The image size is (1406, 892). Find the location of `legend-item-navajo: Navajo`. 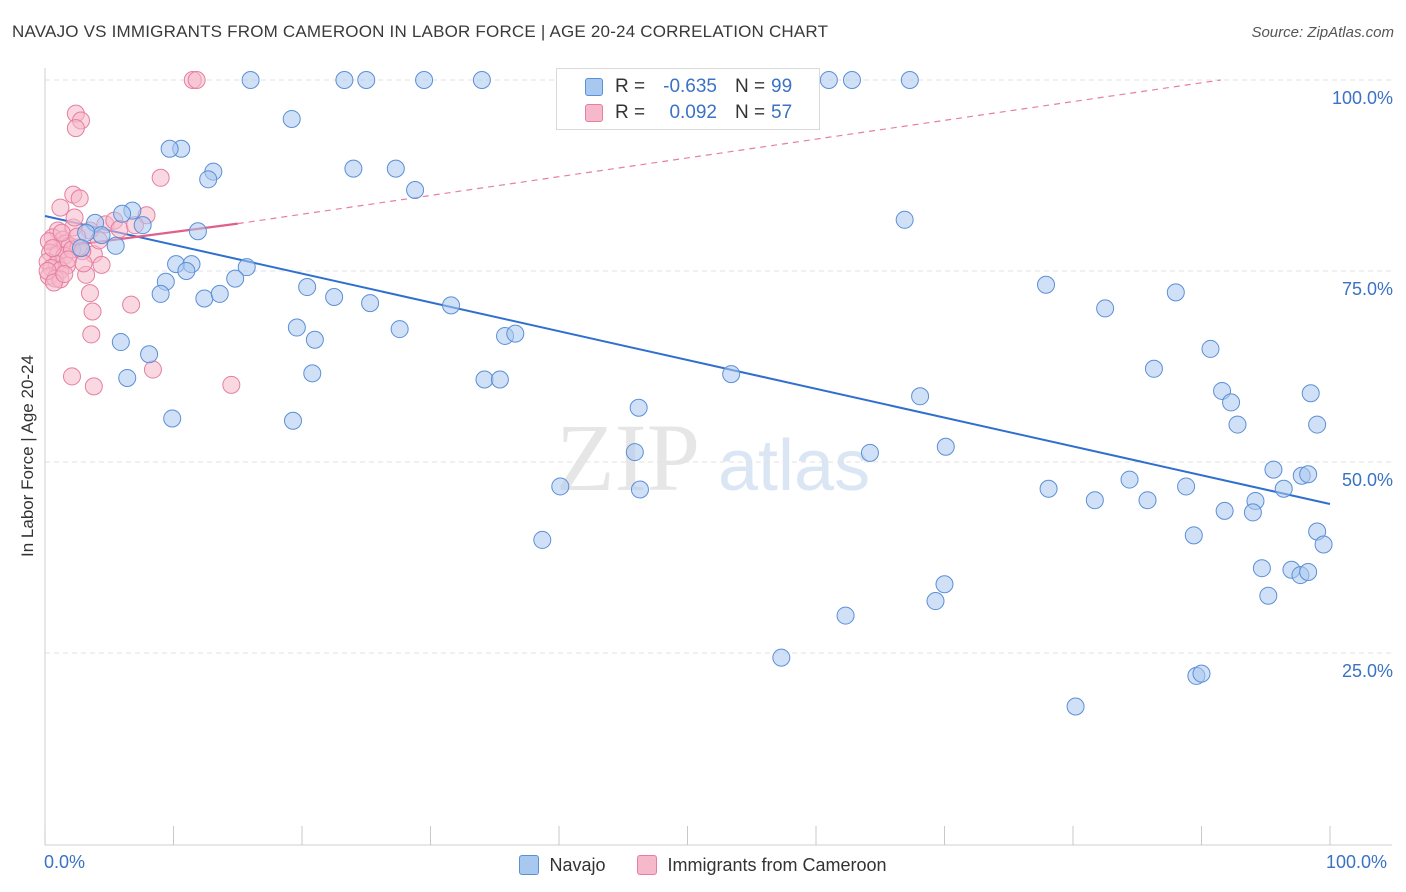

legend-item-navajo: Navajo is located at coordinates (562, 865).